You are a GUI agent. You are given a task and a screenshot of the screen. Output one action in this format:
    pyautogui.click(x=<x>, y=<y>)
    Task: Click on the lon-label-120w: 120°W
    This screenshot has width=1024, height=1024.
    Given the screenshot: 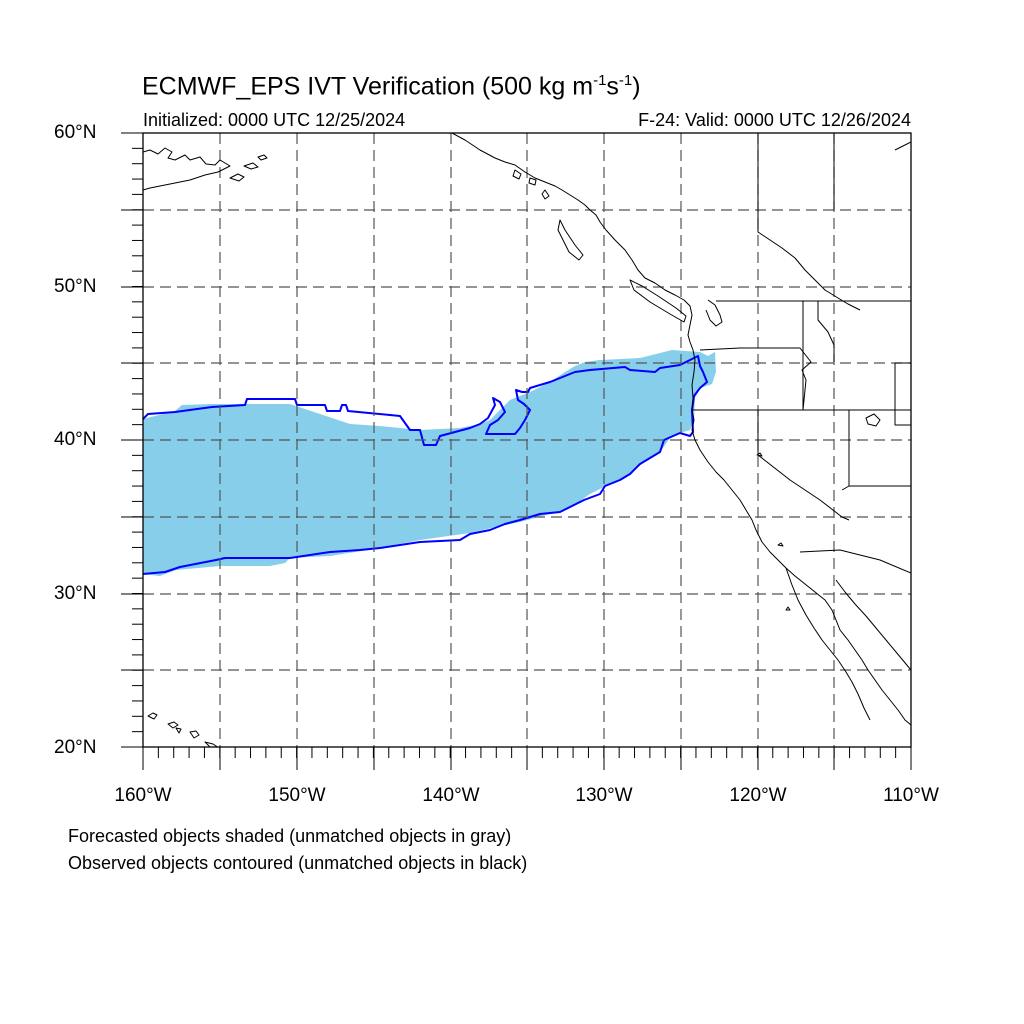 What is the action you would take?
    pyautogui.click(x=758, y=795)
    